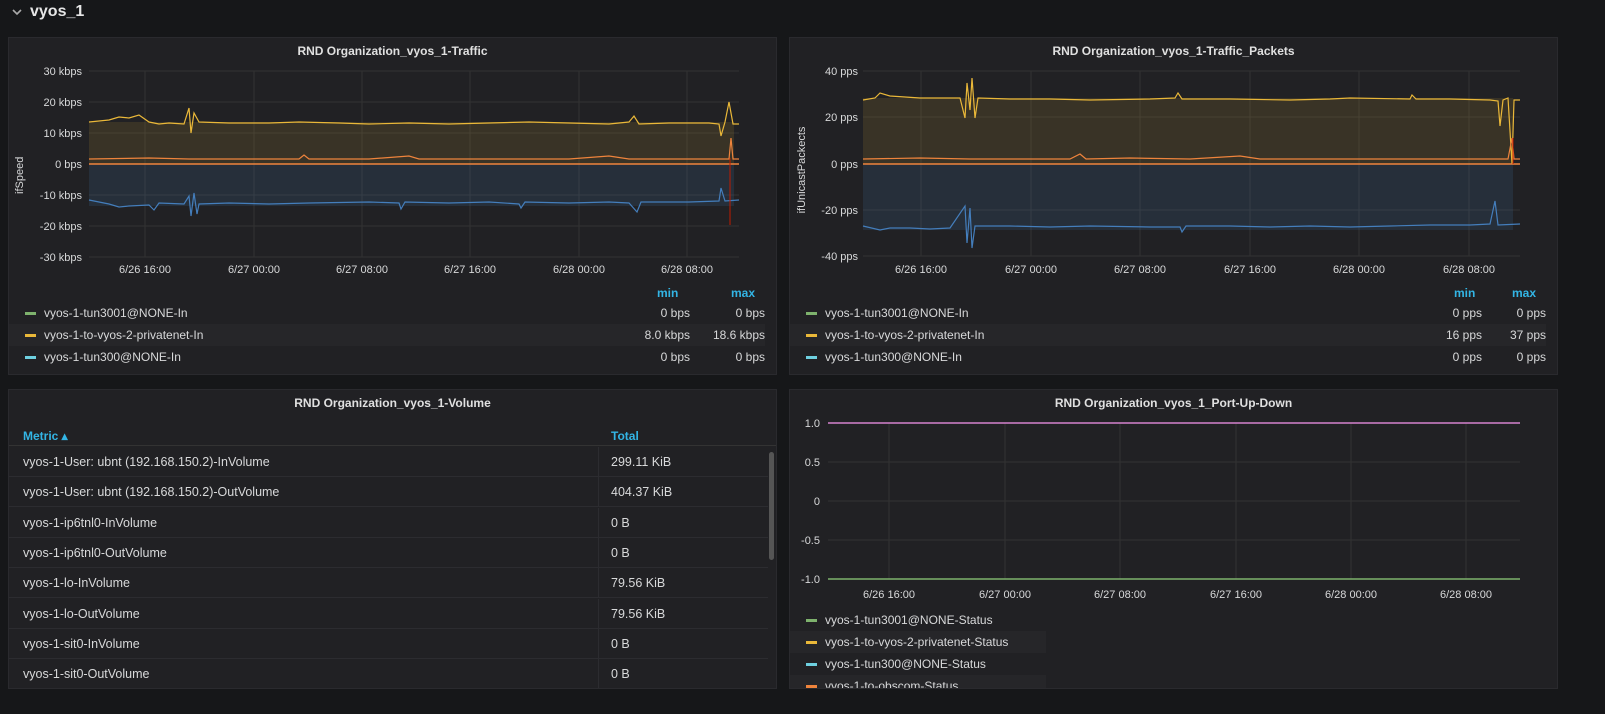 The height and width of the screenshot is (714, 1605). Describe the element at coordinates (810, 541) in the screenshot. I see `y-tick: -0.5` at that location.